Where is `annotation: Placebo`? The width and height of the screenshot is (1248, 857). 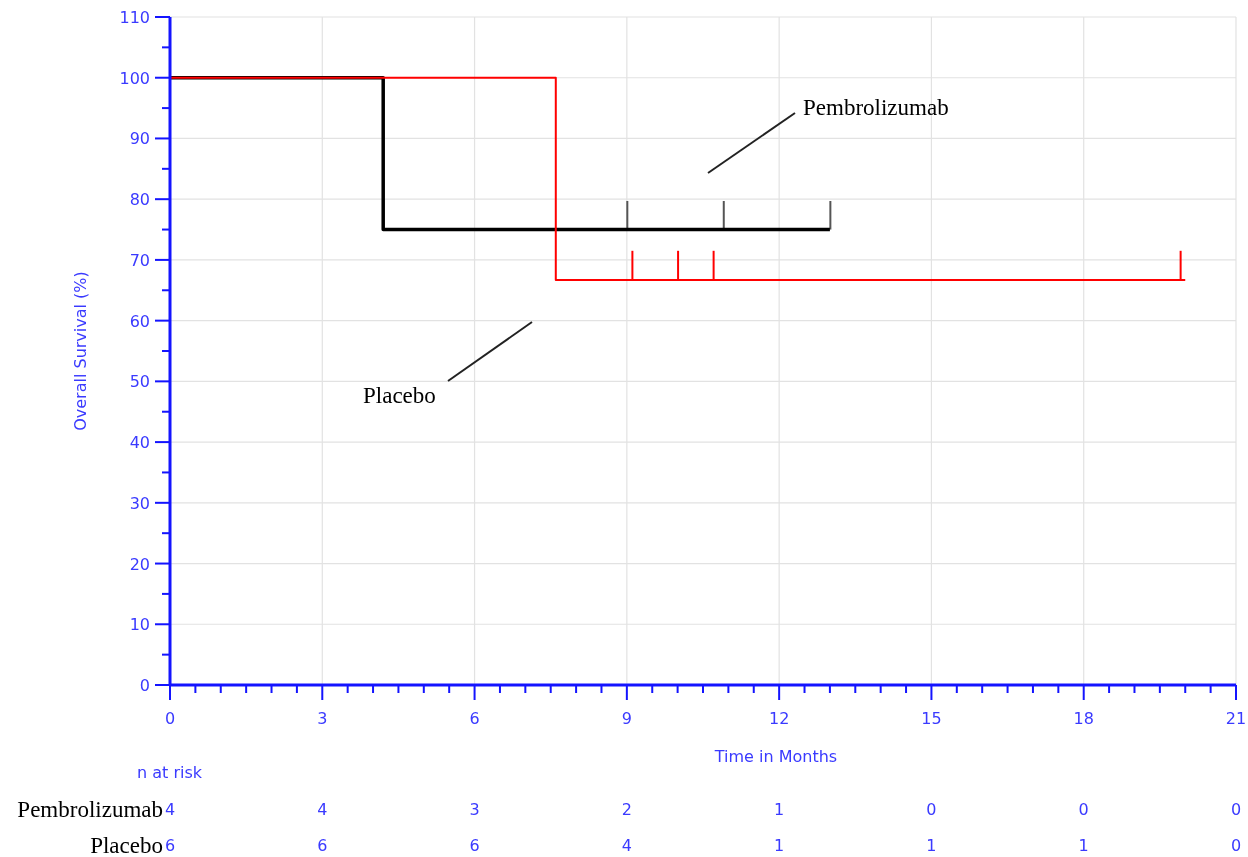
annotation: Placebo is located at coordinates (399, 395).